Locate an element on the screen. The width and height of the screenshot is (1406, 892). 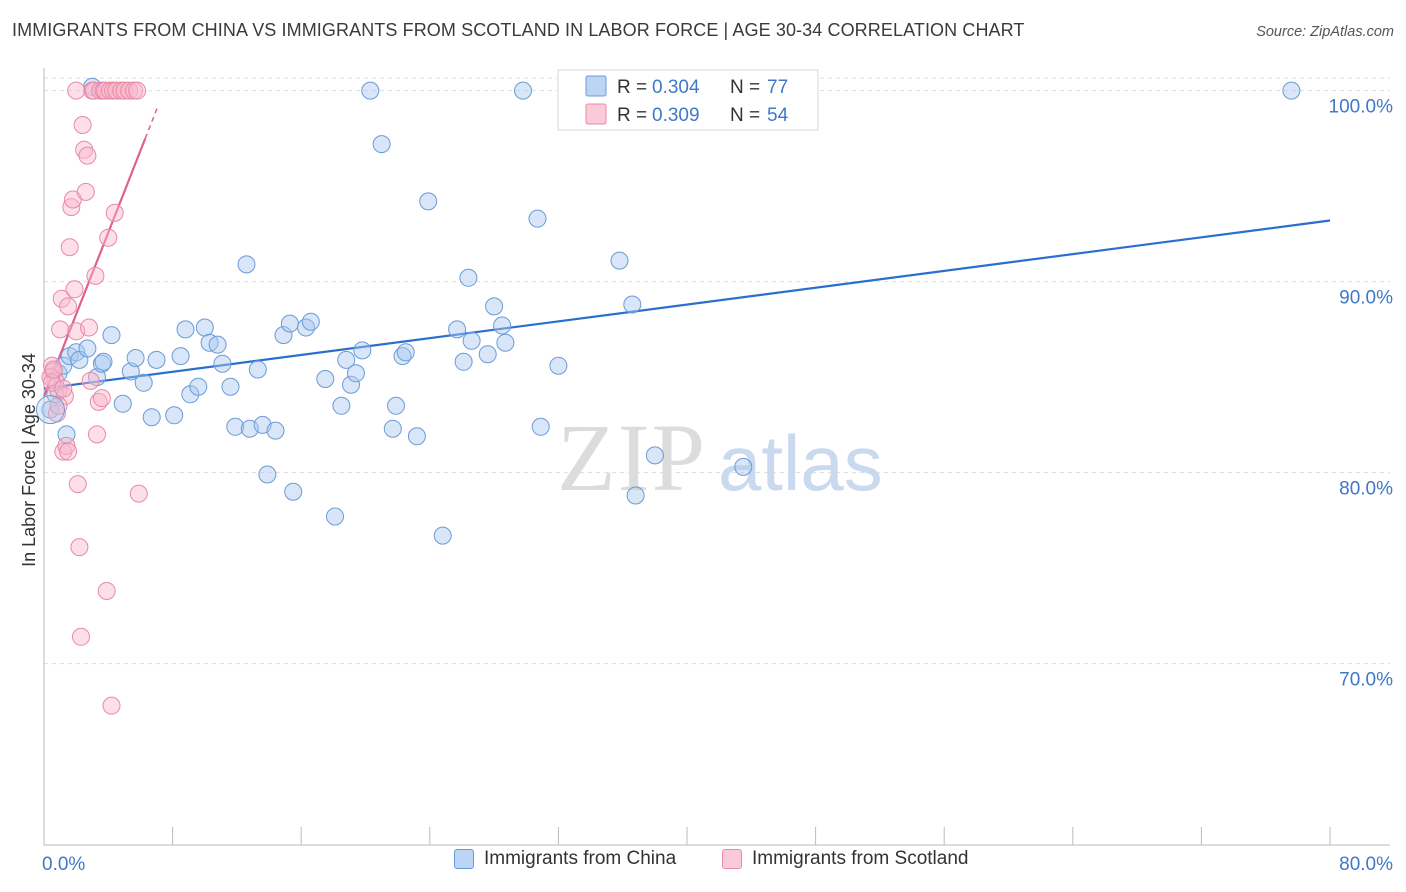
data-point-china-large is located at coordinates (50, 410).